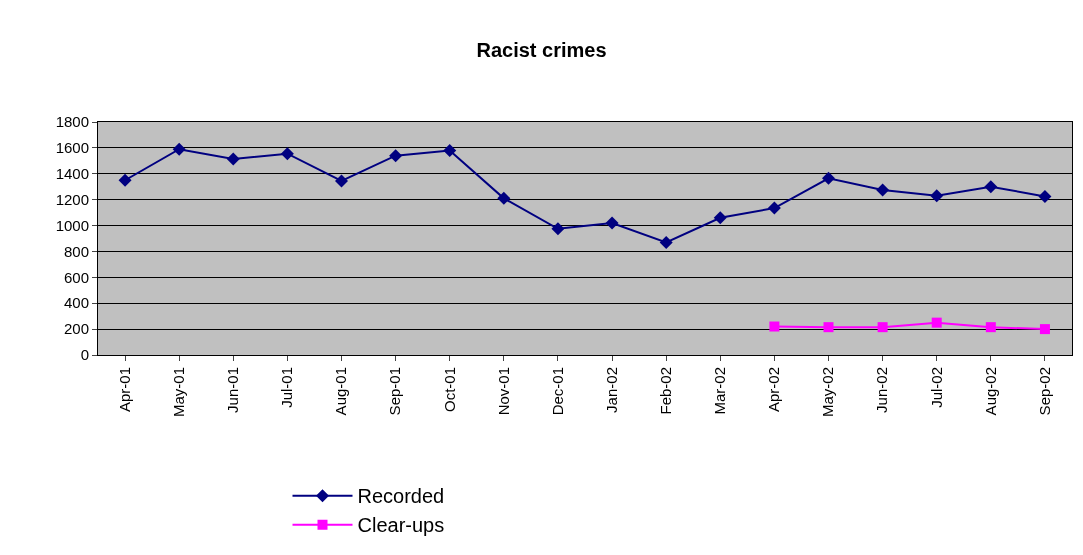  Describe the element at coordinates (76, 277) in the screenshot. I see `y-tick-label: 600` at that location.